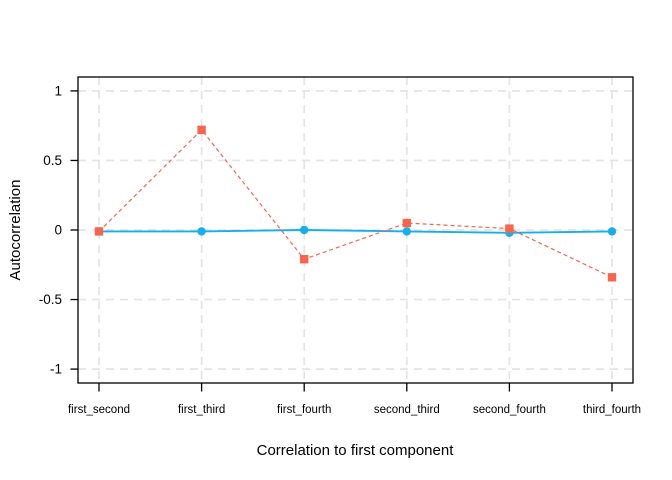  Describe the element at coordinates (612, 410) in the screenshot. I see `x-category-label: third_fourth` at that location.